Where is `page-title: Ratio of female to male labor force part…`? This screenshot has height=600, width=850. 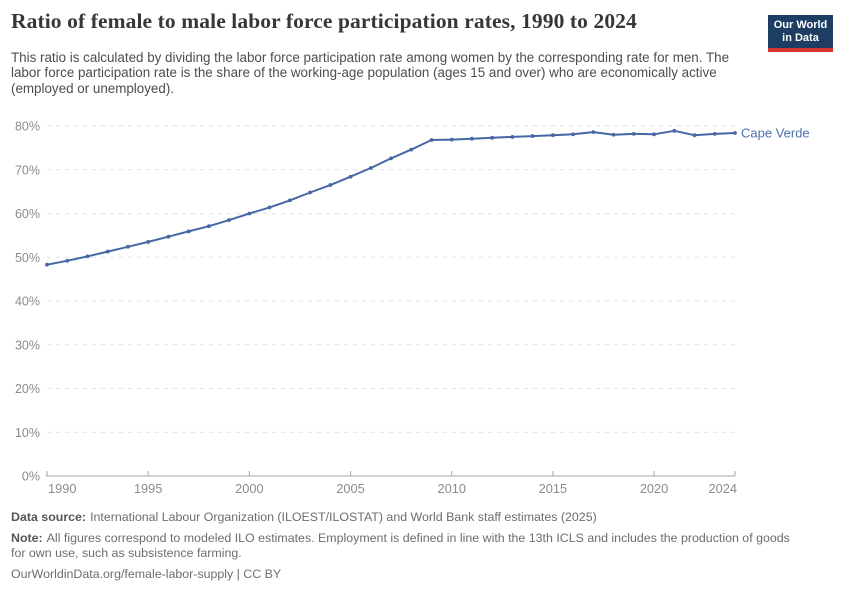
page-title: Ratio of female to male labor force part… is located at coordinates (324, 21).